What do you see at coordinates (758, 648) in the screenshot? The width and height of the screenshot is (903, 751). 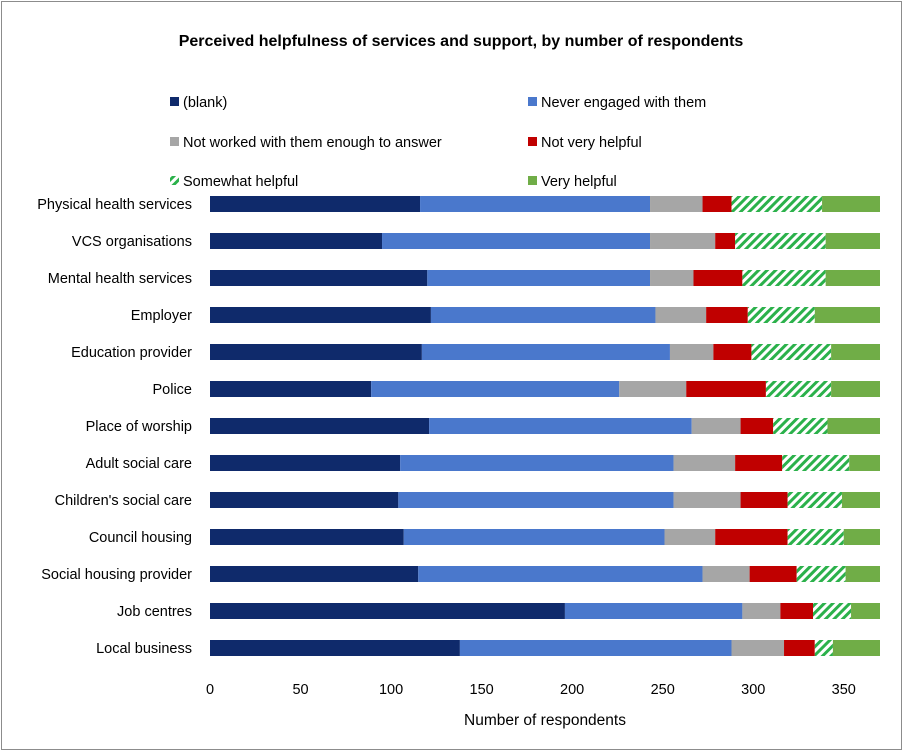 I see `bar-local-business-not-worked-with-them-enough-to-answer` at bounding box center [758, 648].